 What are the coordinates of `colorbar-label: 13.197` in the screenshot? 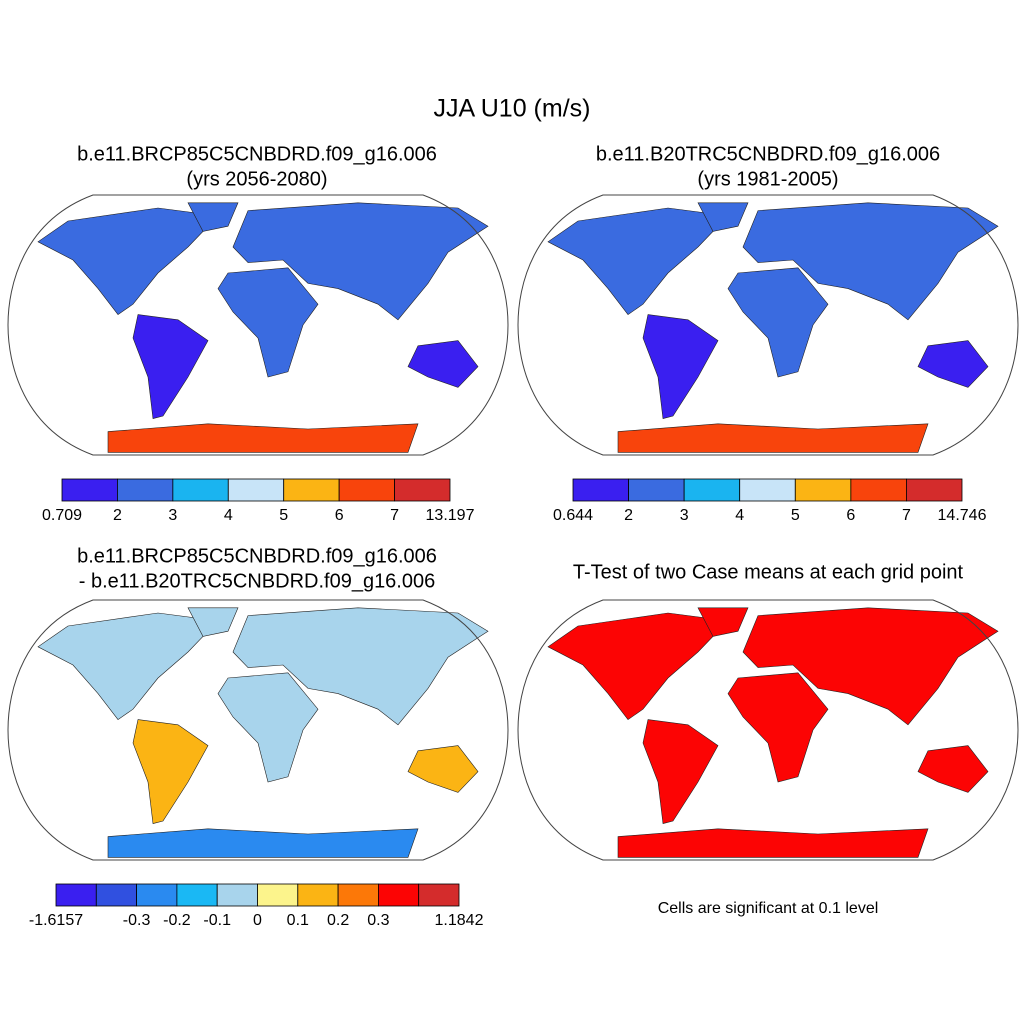 It's located at (450, 515).